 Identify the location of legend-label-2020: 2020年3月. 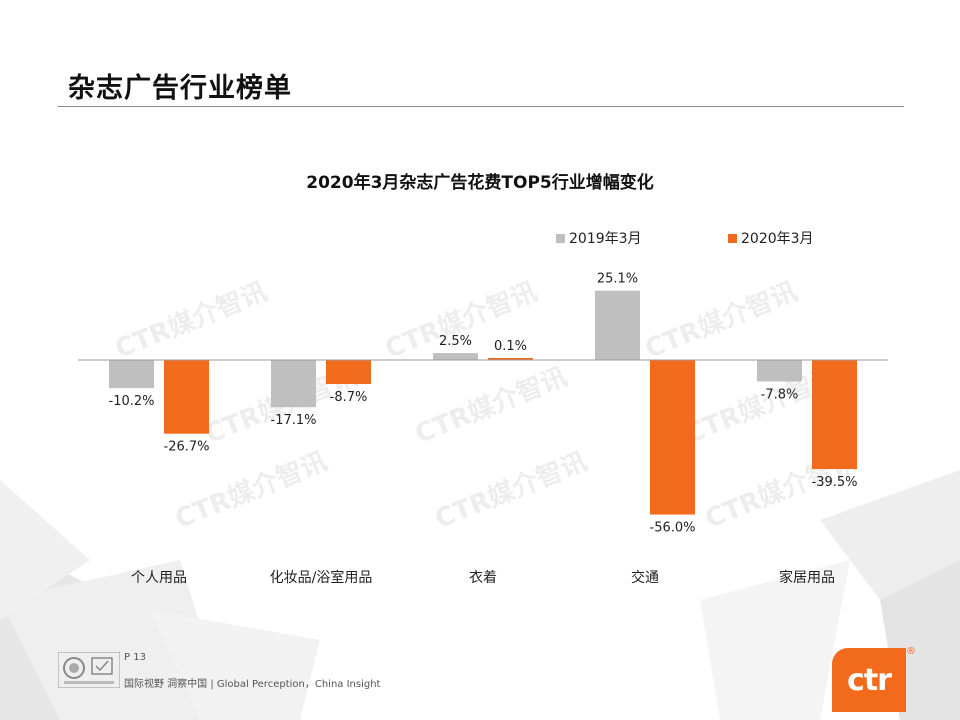
(777, 239).